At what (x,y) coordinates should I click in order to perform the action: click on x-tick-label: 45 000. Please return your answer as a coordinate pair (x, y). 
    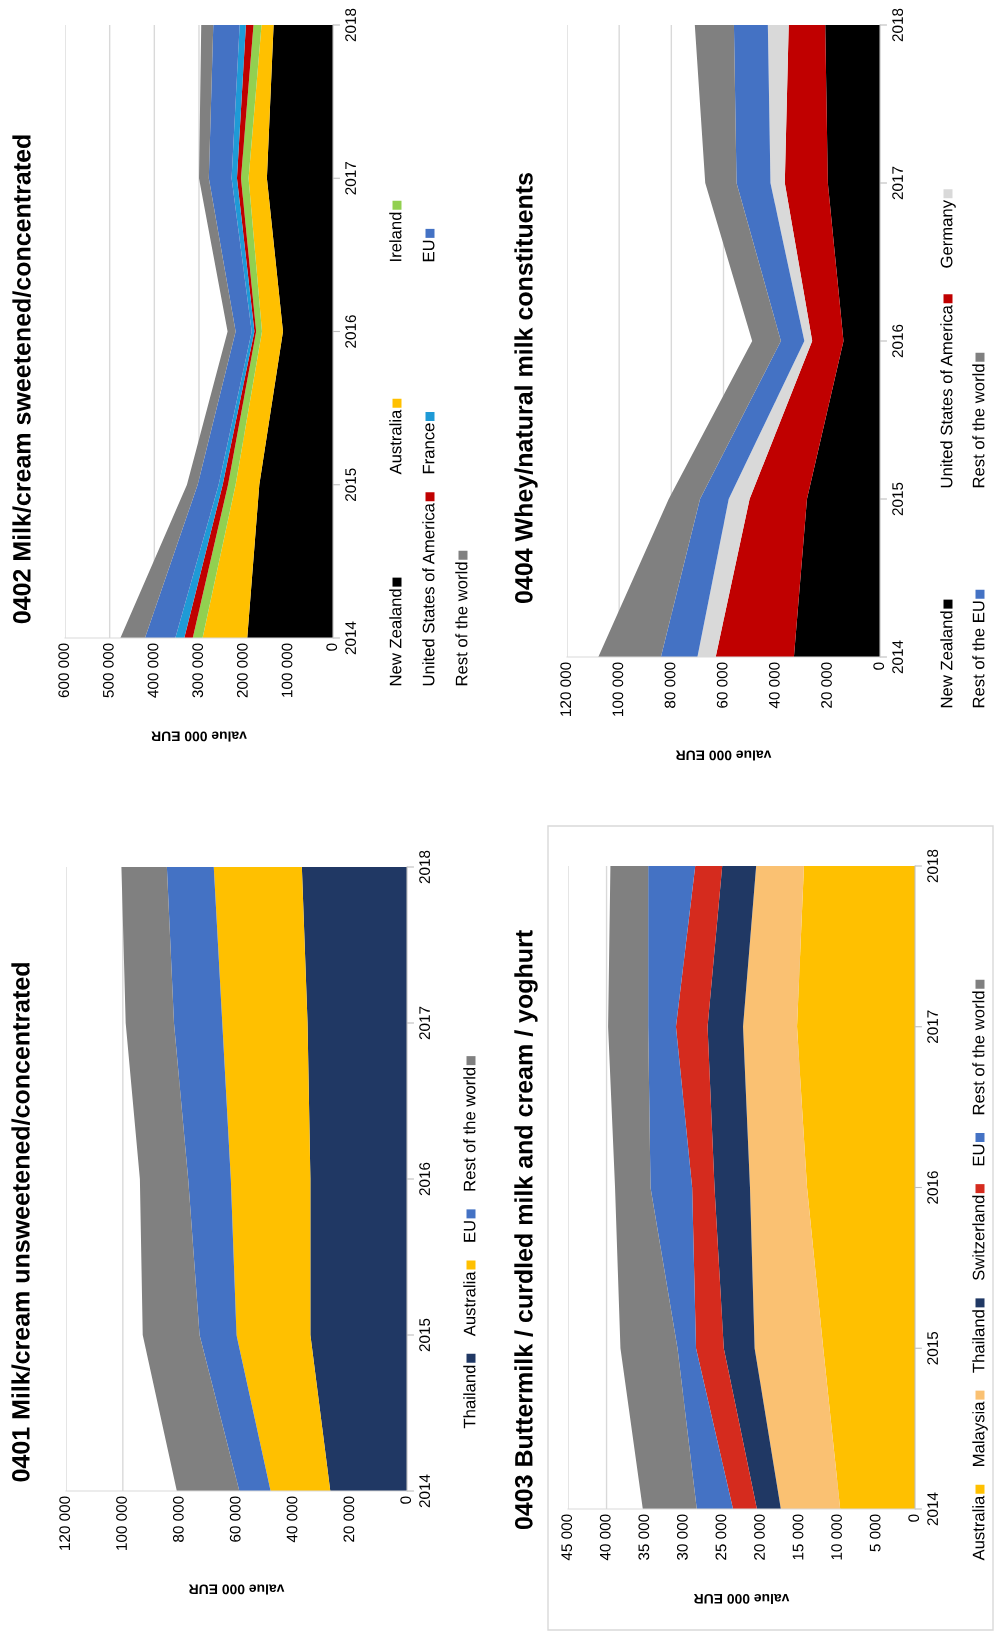
    Looking at the image, I should click on (567, 1537).